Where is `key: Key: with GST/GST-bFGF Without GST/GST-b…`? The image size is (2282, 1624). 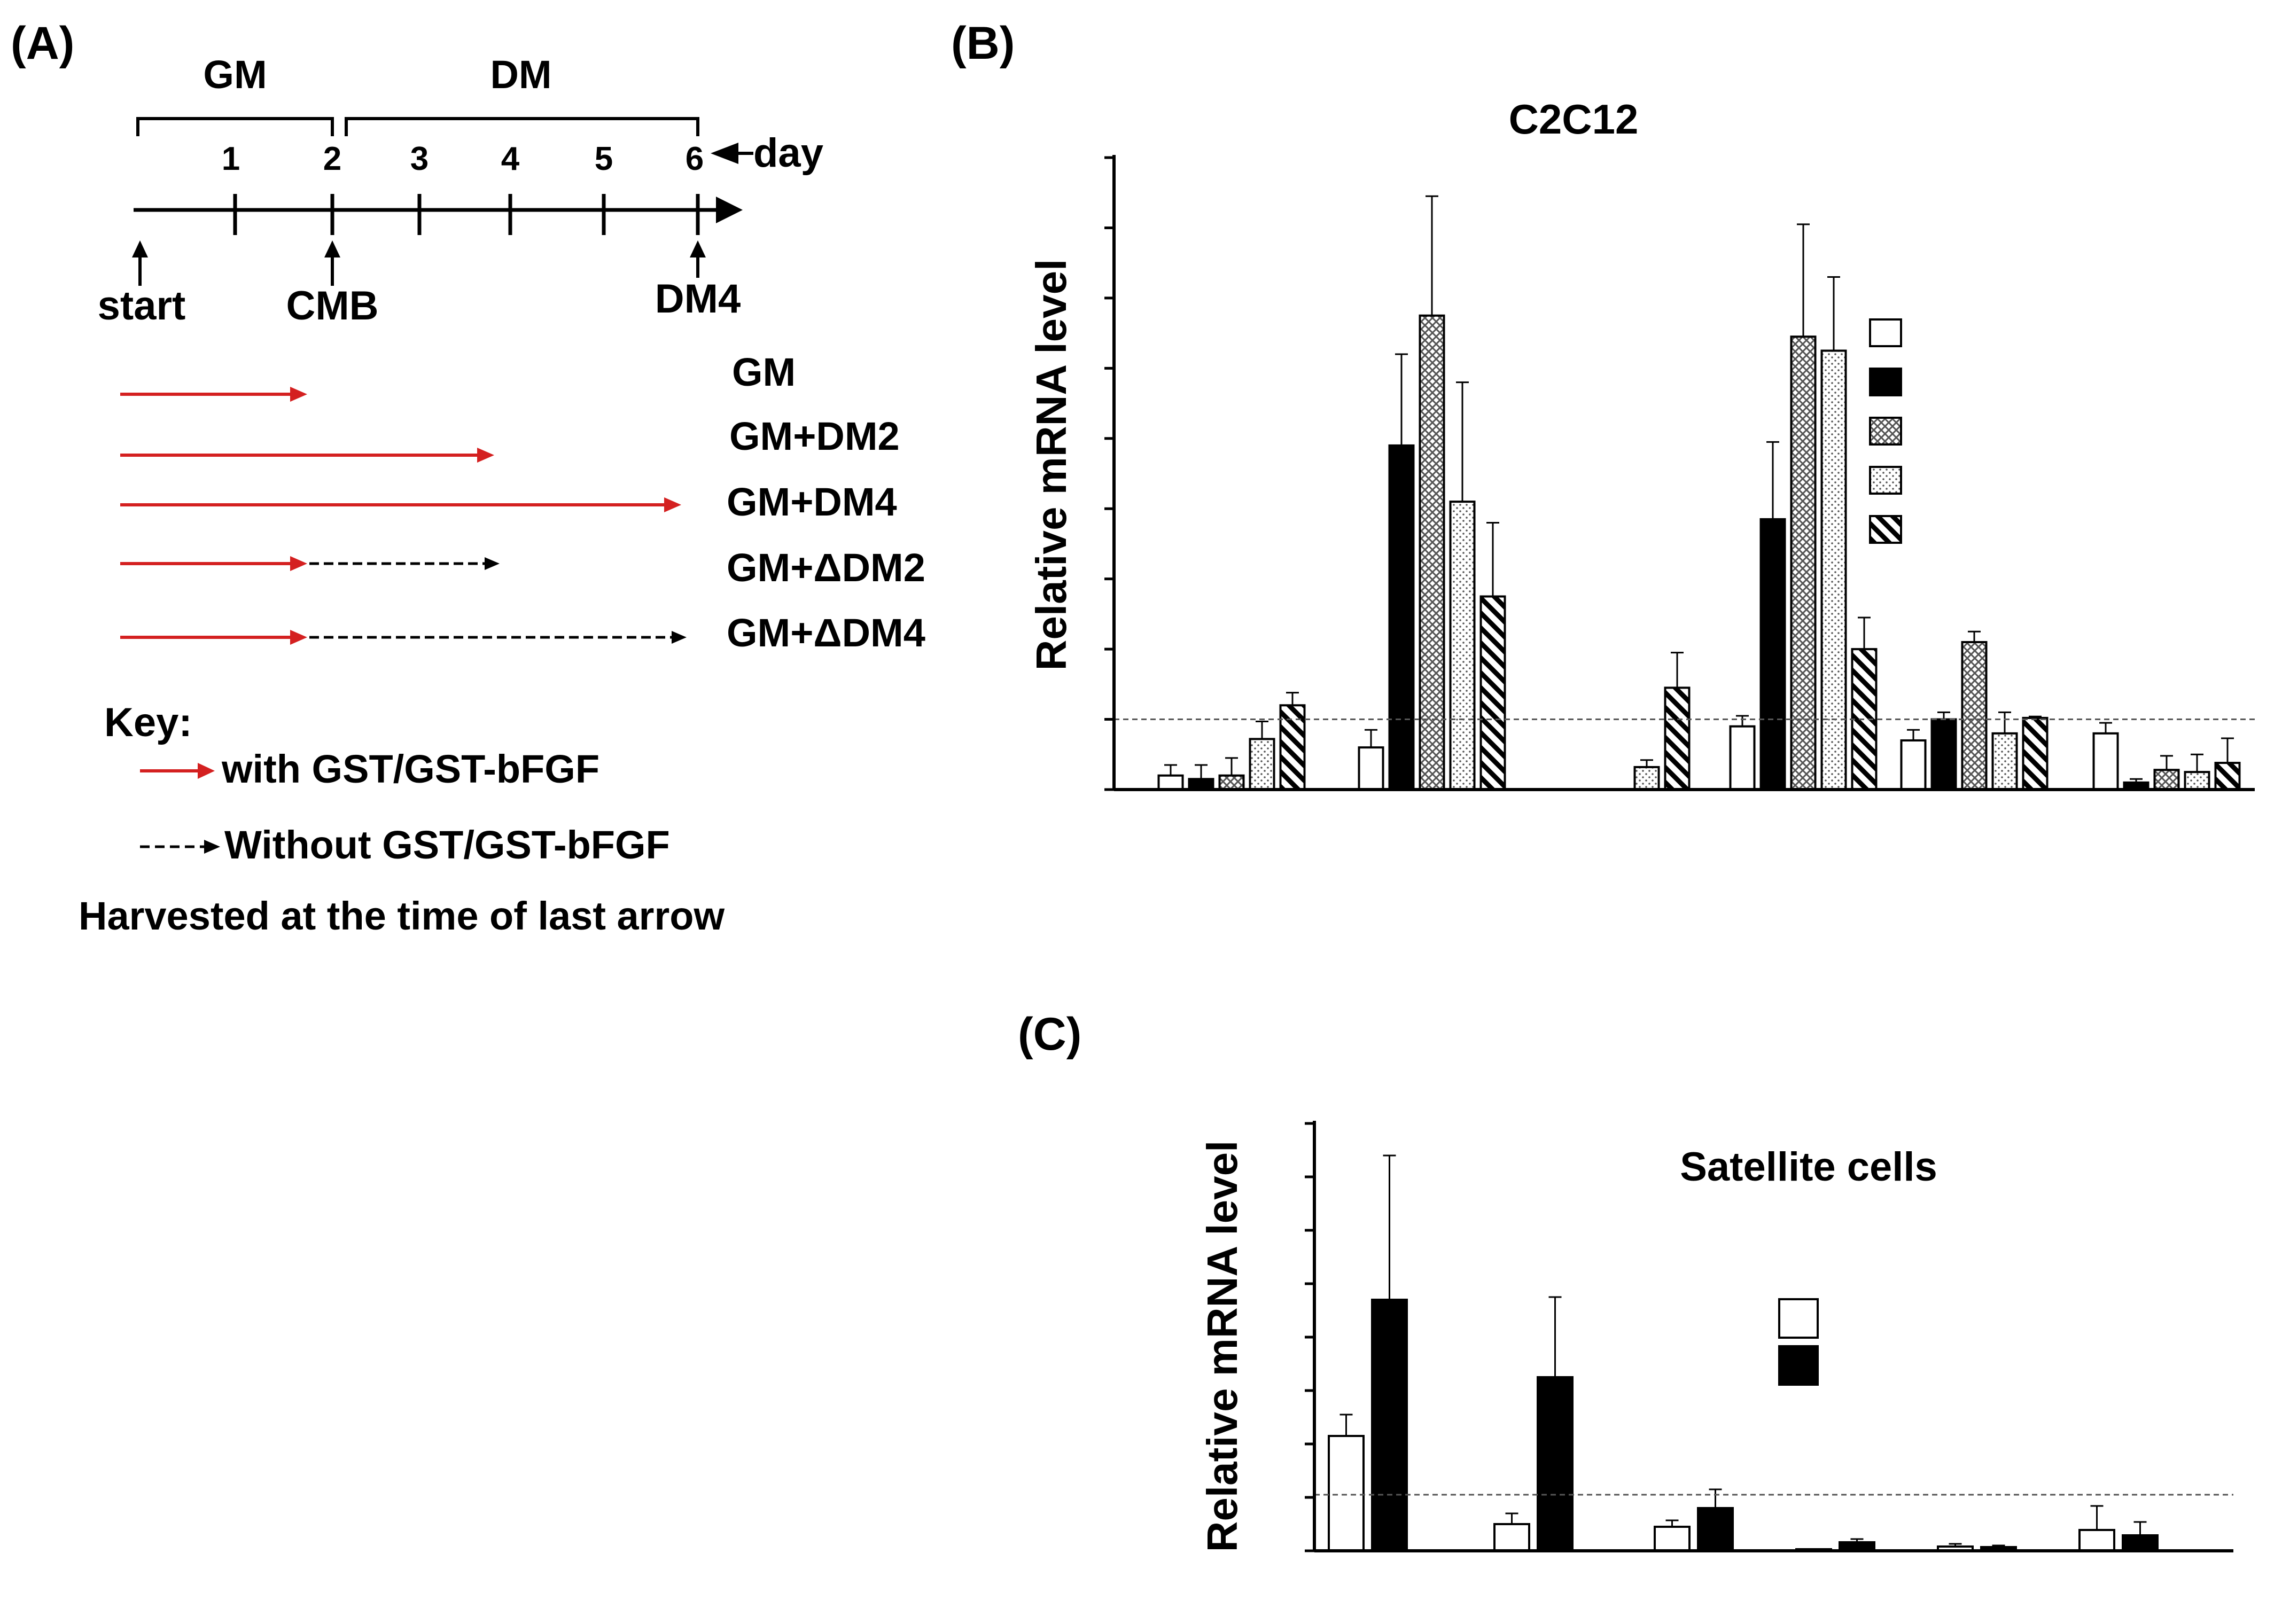 key: Key: with GST/GST-bFGF Without GST/GST-b… is located at coordinates (402, 819).